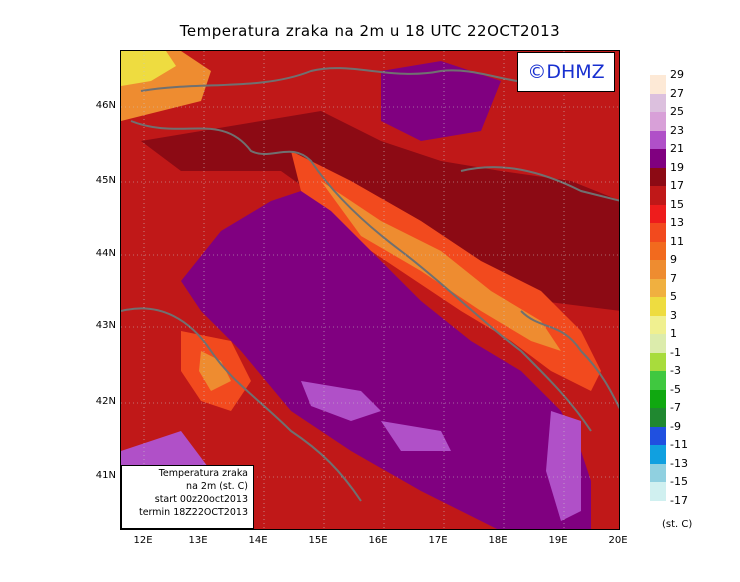 The image size is (740, 582). Describe the element at coordinates (441, 266) in the screenshot. I see `field-light-orange-dinaric` at that location.